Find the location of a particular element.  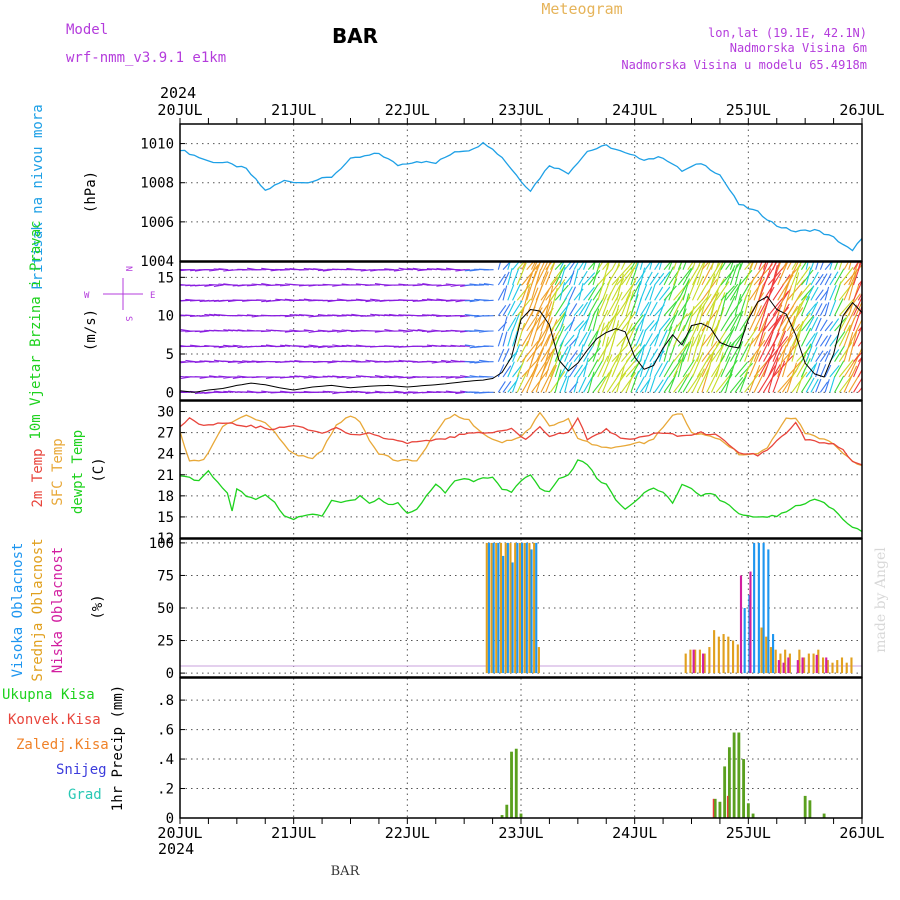

y-tick-label: .2 is located at coordinates (165, 790).